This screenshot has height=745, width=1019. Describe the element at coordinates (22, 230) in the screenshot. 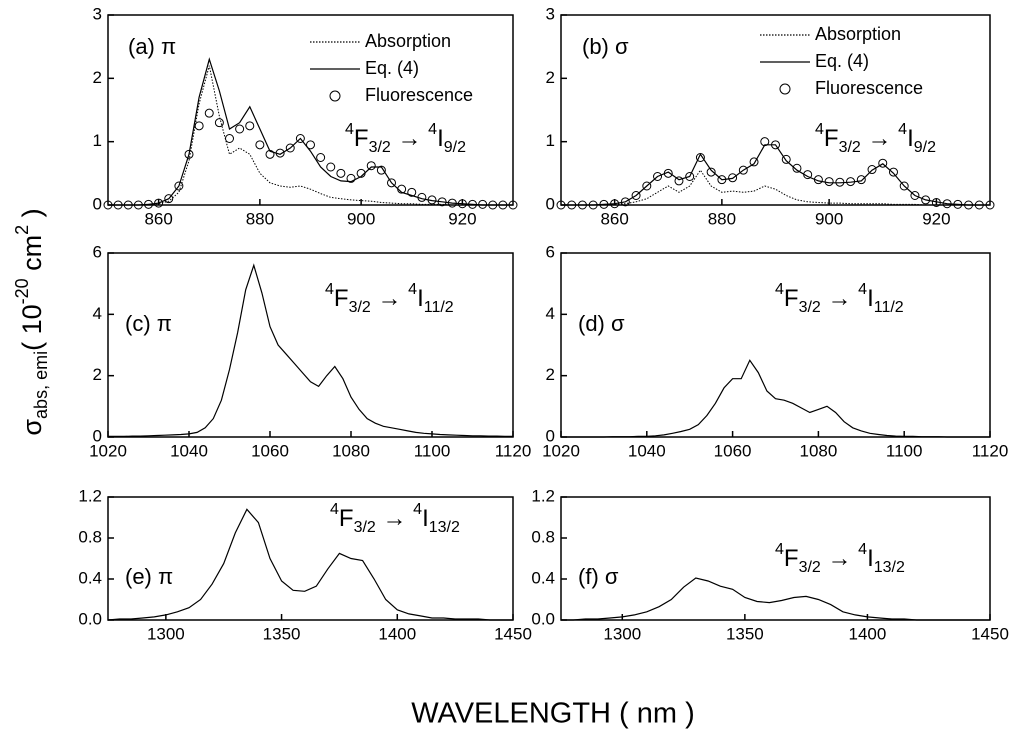

I see `y-unit-exp: 2` at that location.